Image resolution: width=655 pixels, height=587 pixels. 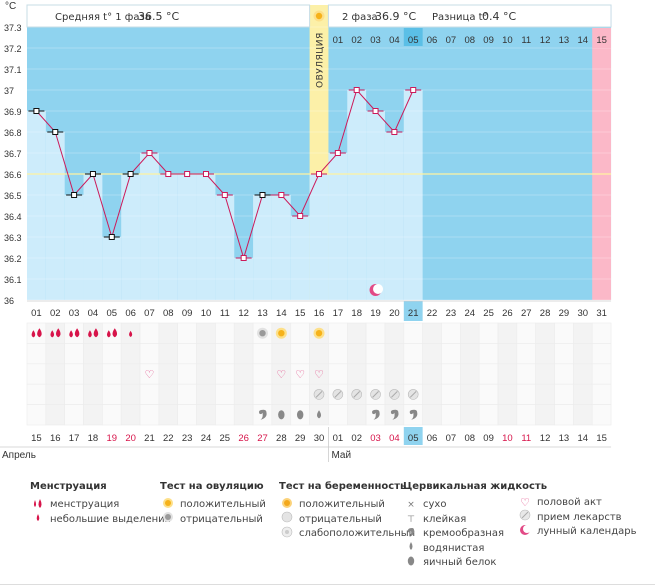 What do you see at coordinates (488, 40) in the screenshot?
I see `phase2-day-label: 09` at bounding box center [488, 40].